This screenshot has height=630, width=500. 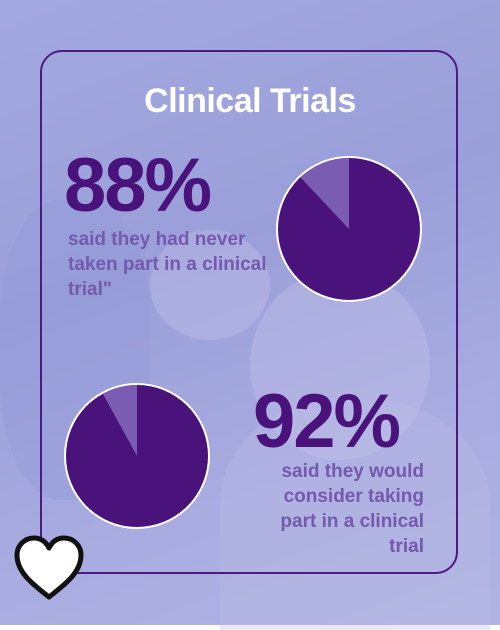 I want to click on heart-icon, so click(x=49, y=567).